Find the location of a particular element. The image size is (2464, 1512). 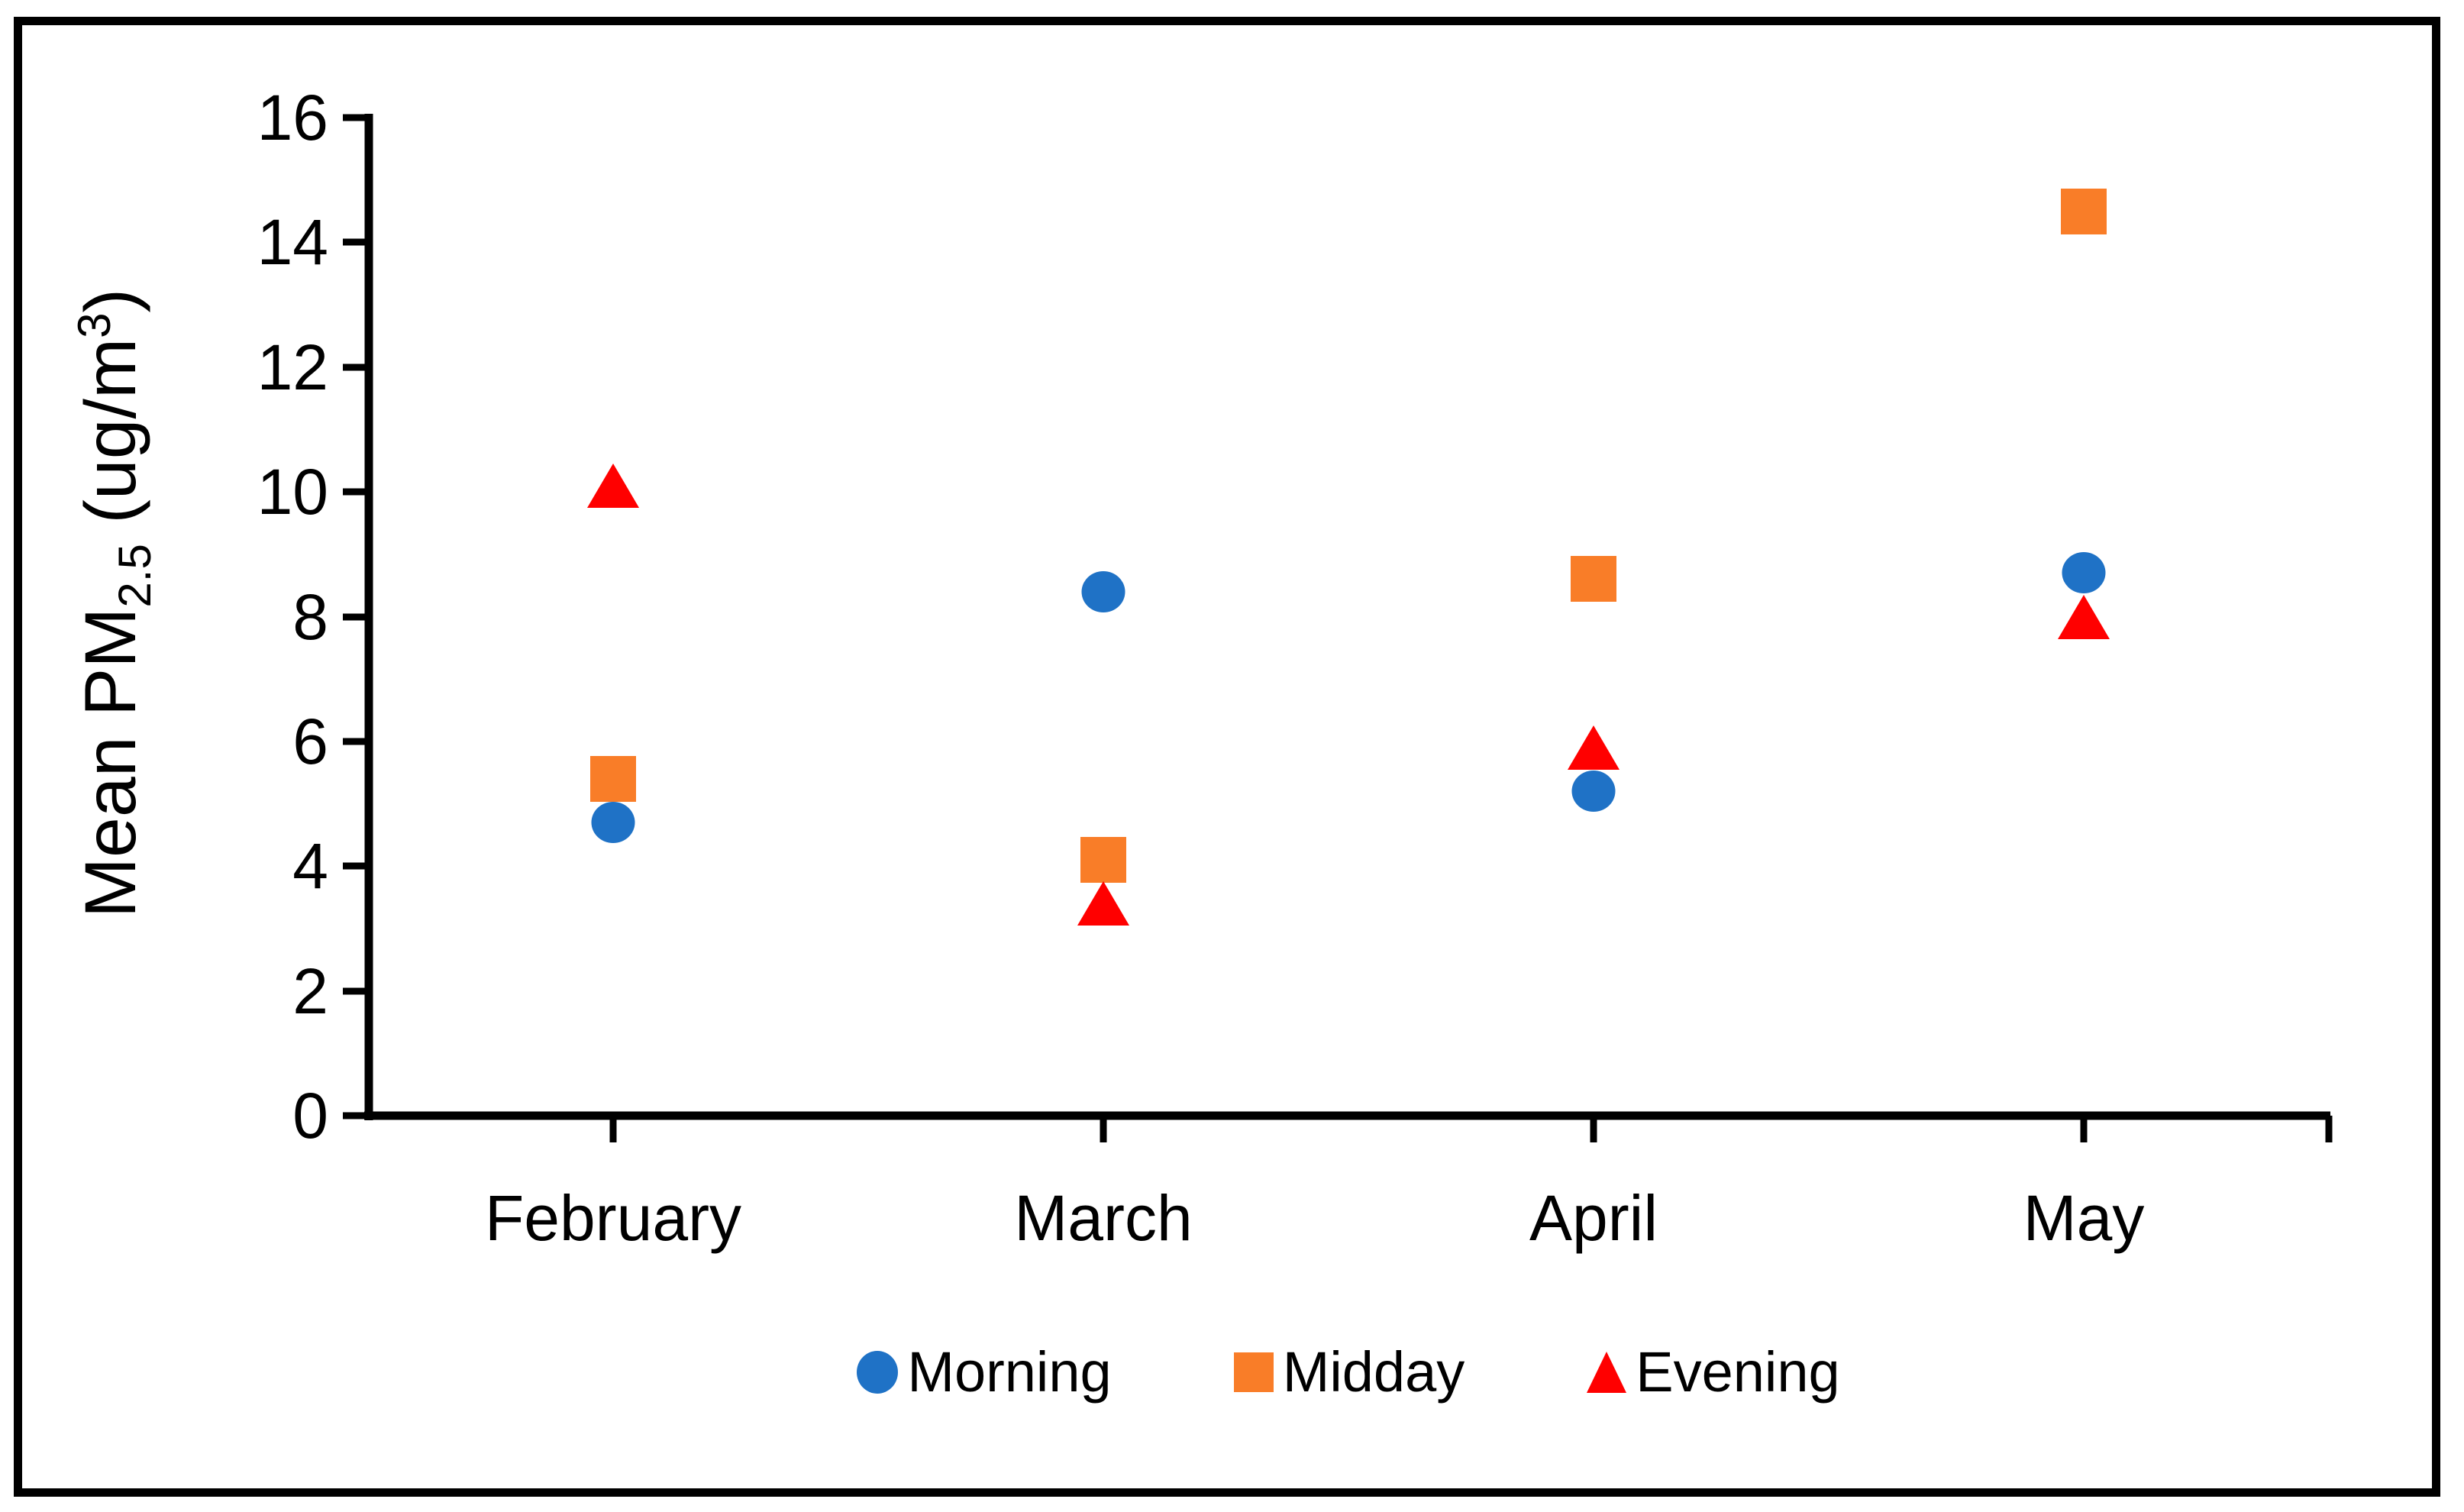

y-tick-label-2: 2 is located at coordinates (310, 991).